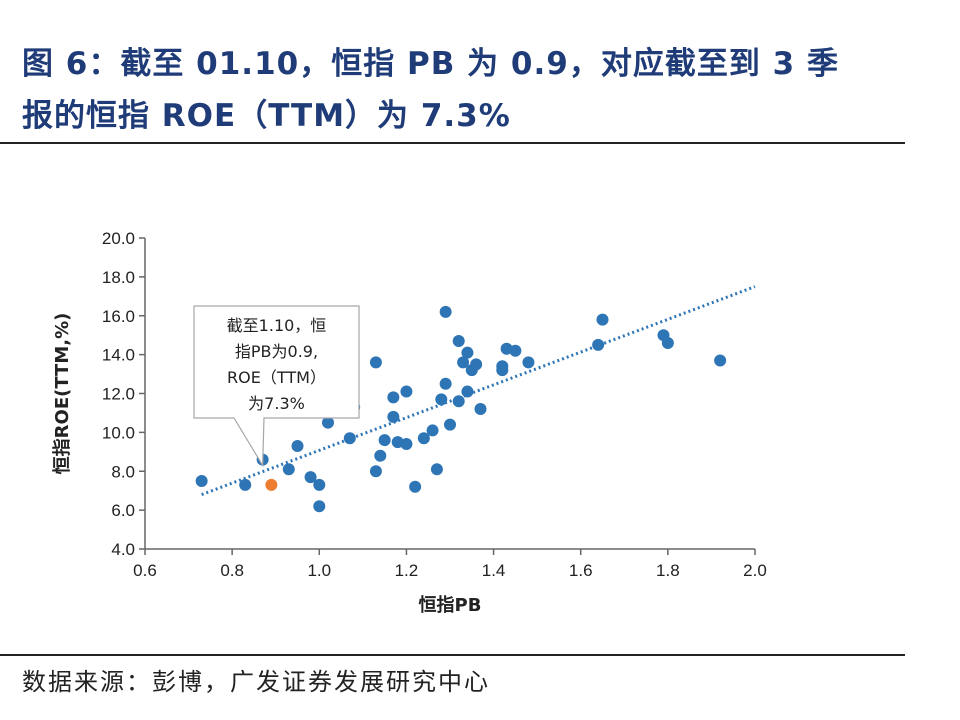  What do you see at coordinates (668, 570) in the screenshot?
I see `x-tick-label: 1.8` at bounding box center [668, 570].